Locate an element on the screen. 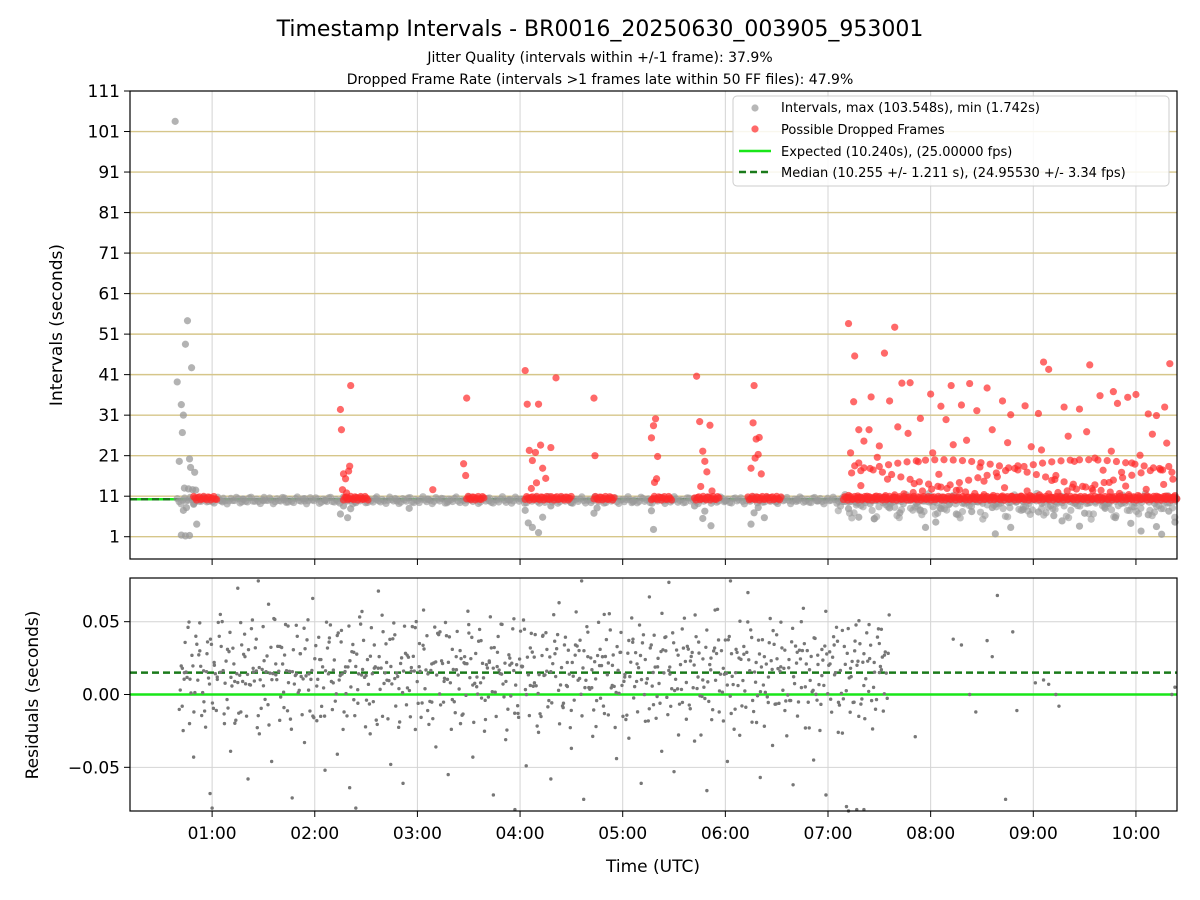  intervals-y-tick-label: 1 is located at coordinates (114, 538).